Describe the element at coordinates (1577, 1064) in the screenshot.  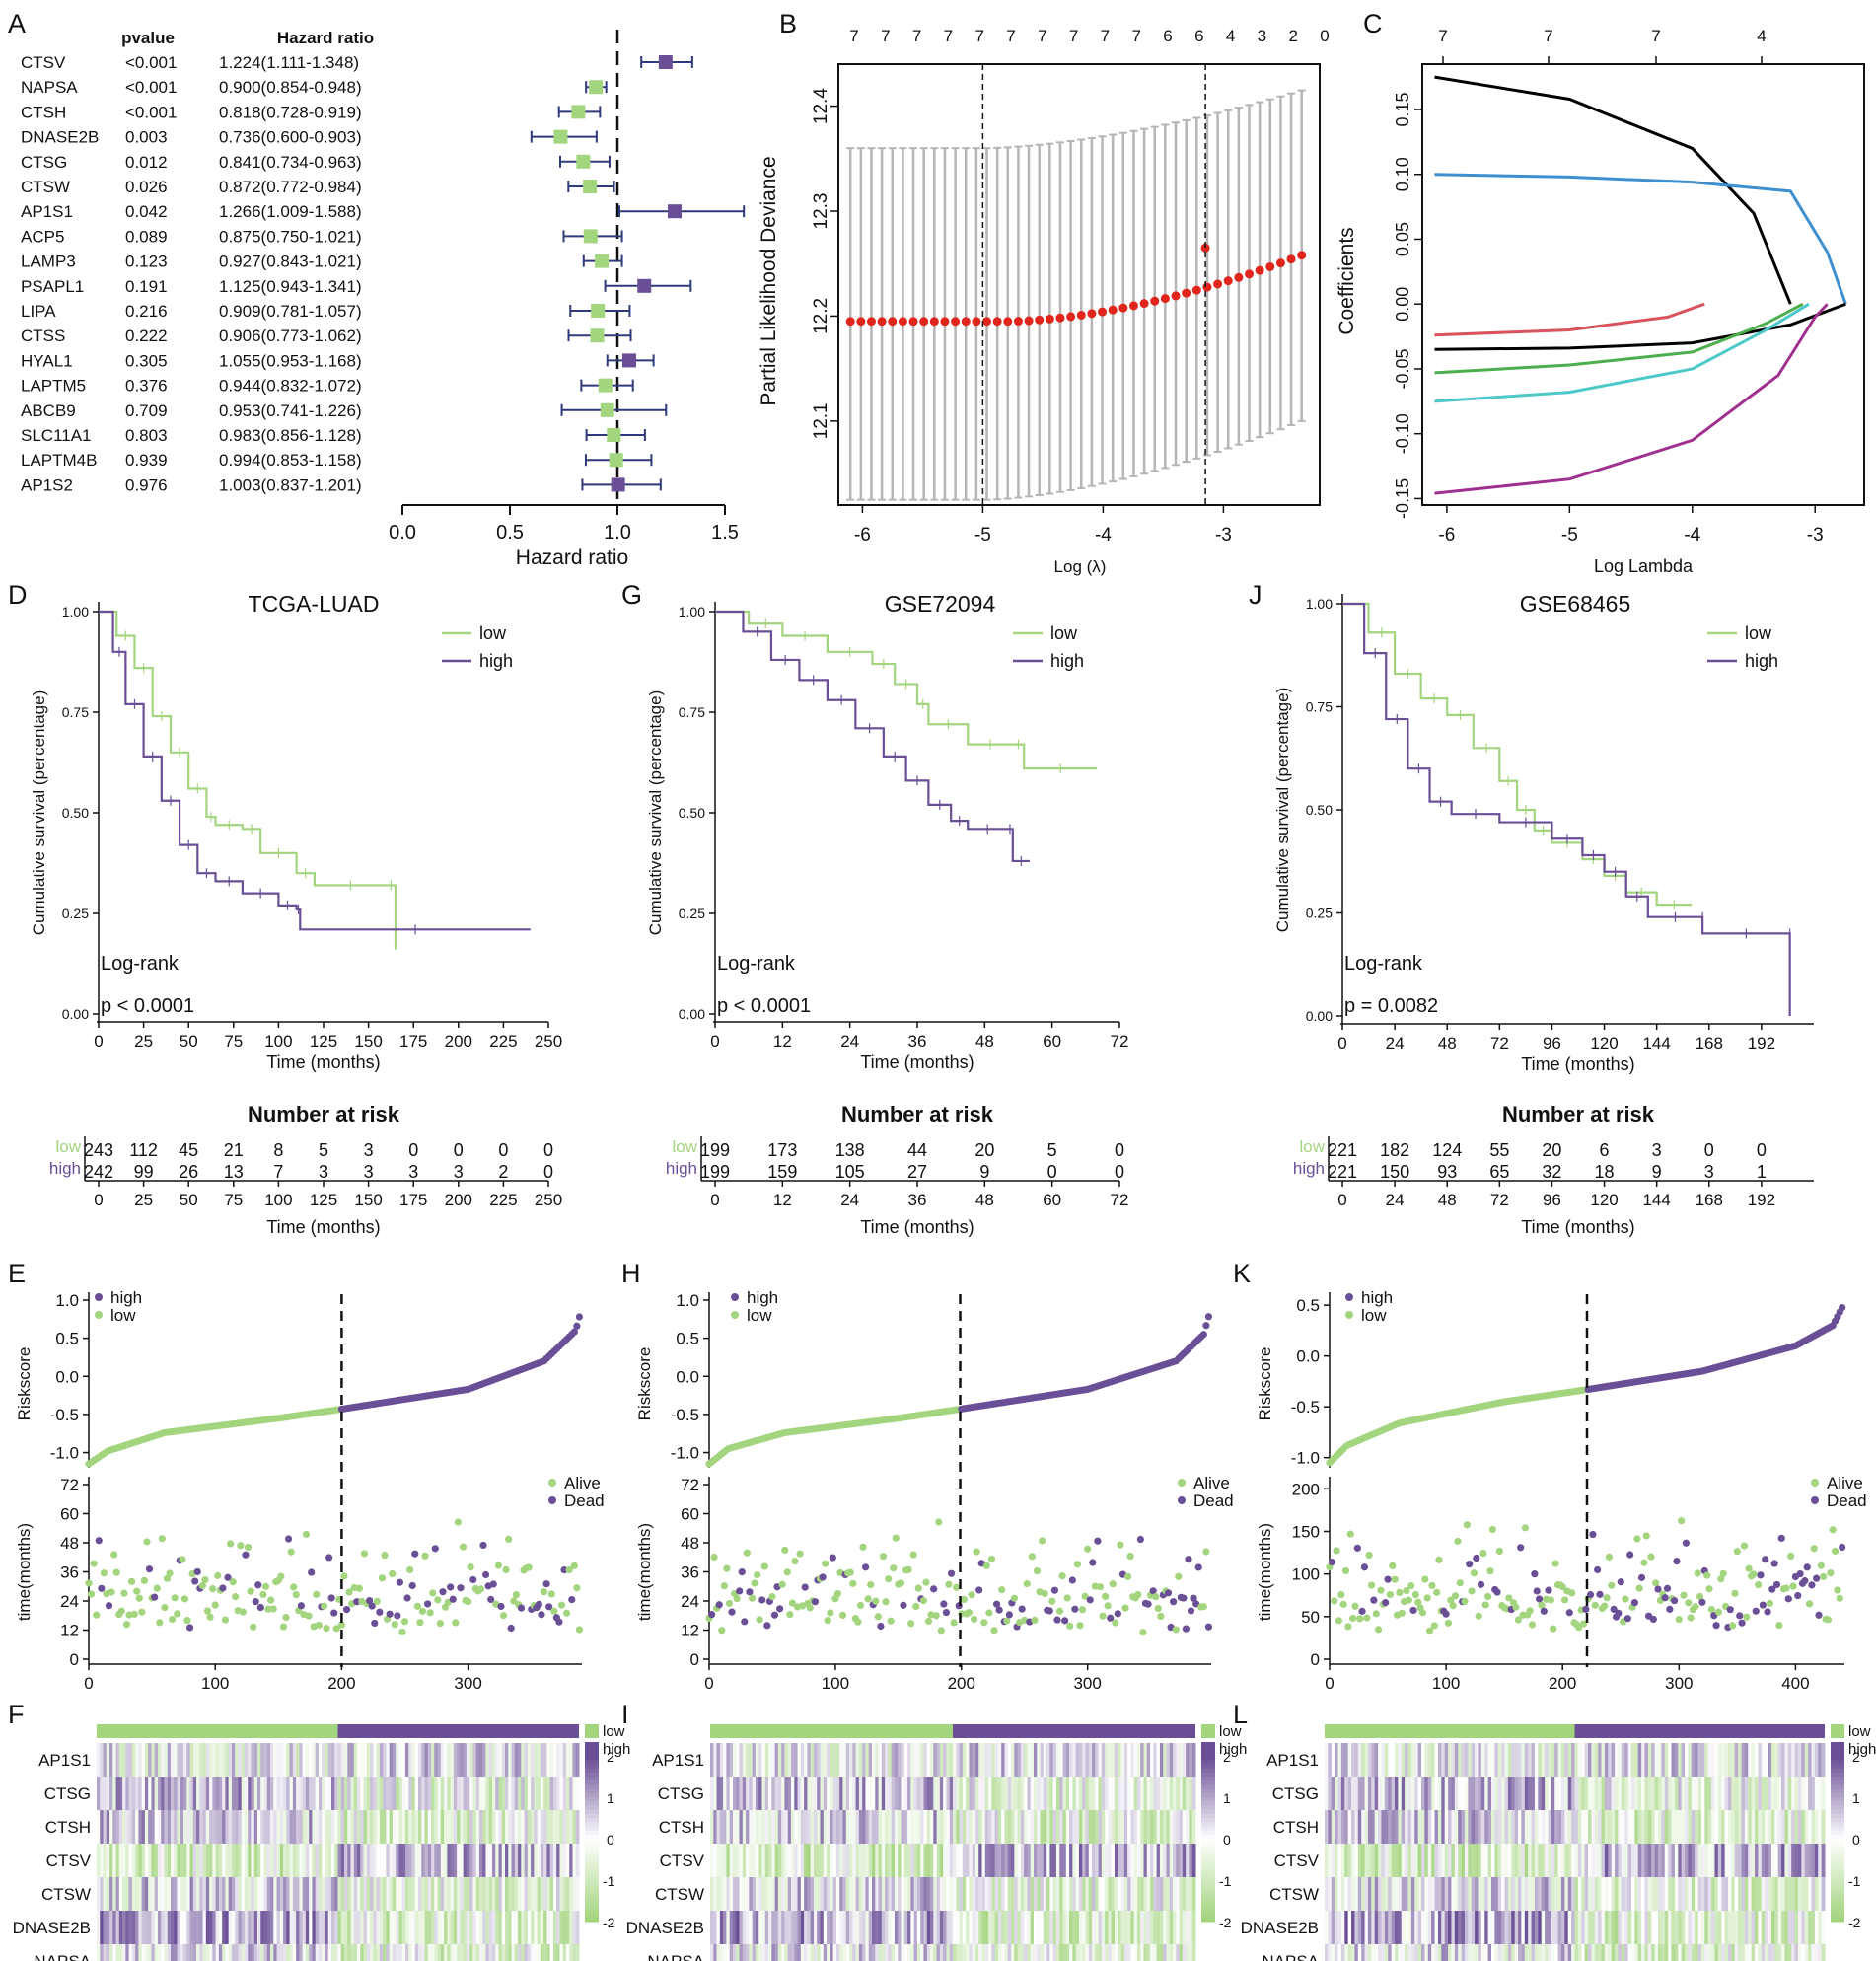
I see `x-axis-title: Time (months)` at that location.